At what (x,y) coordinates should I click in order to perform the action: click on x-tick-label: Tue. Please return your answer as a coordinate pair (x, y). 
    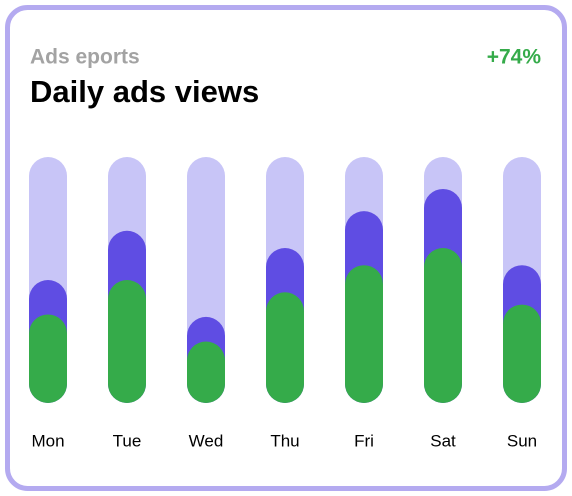
    Looking at the image, I should click on (127, 440).